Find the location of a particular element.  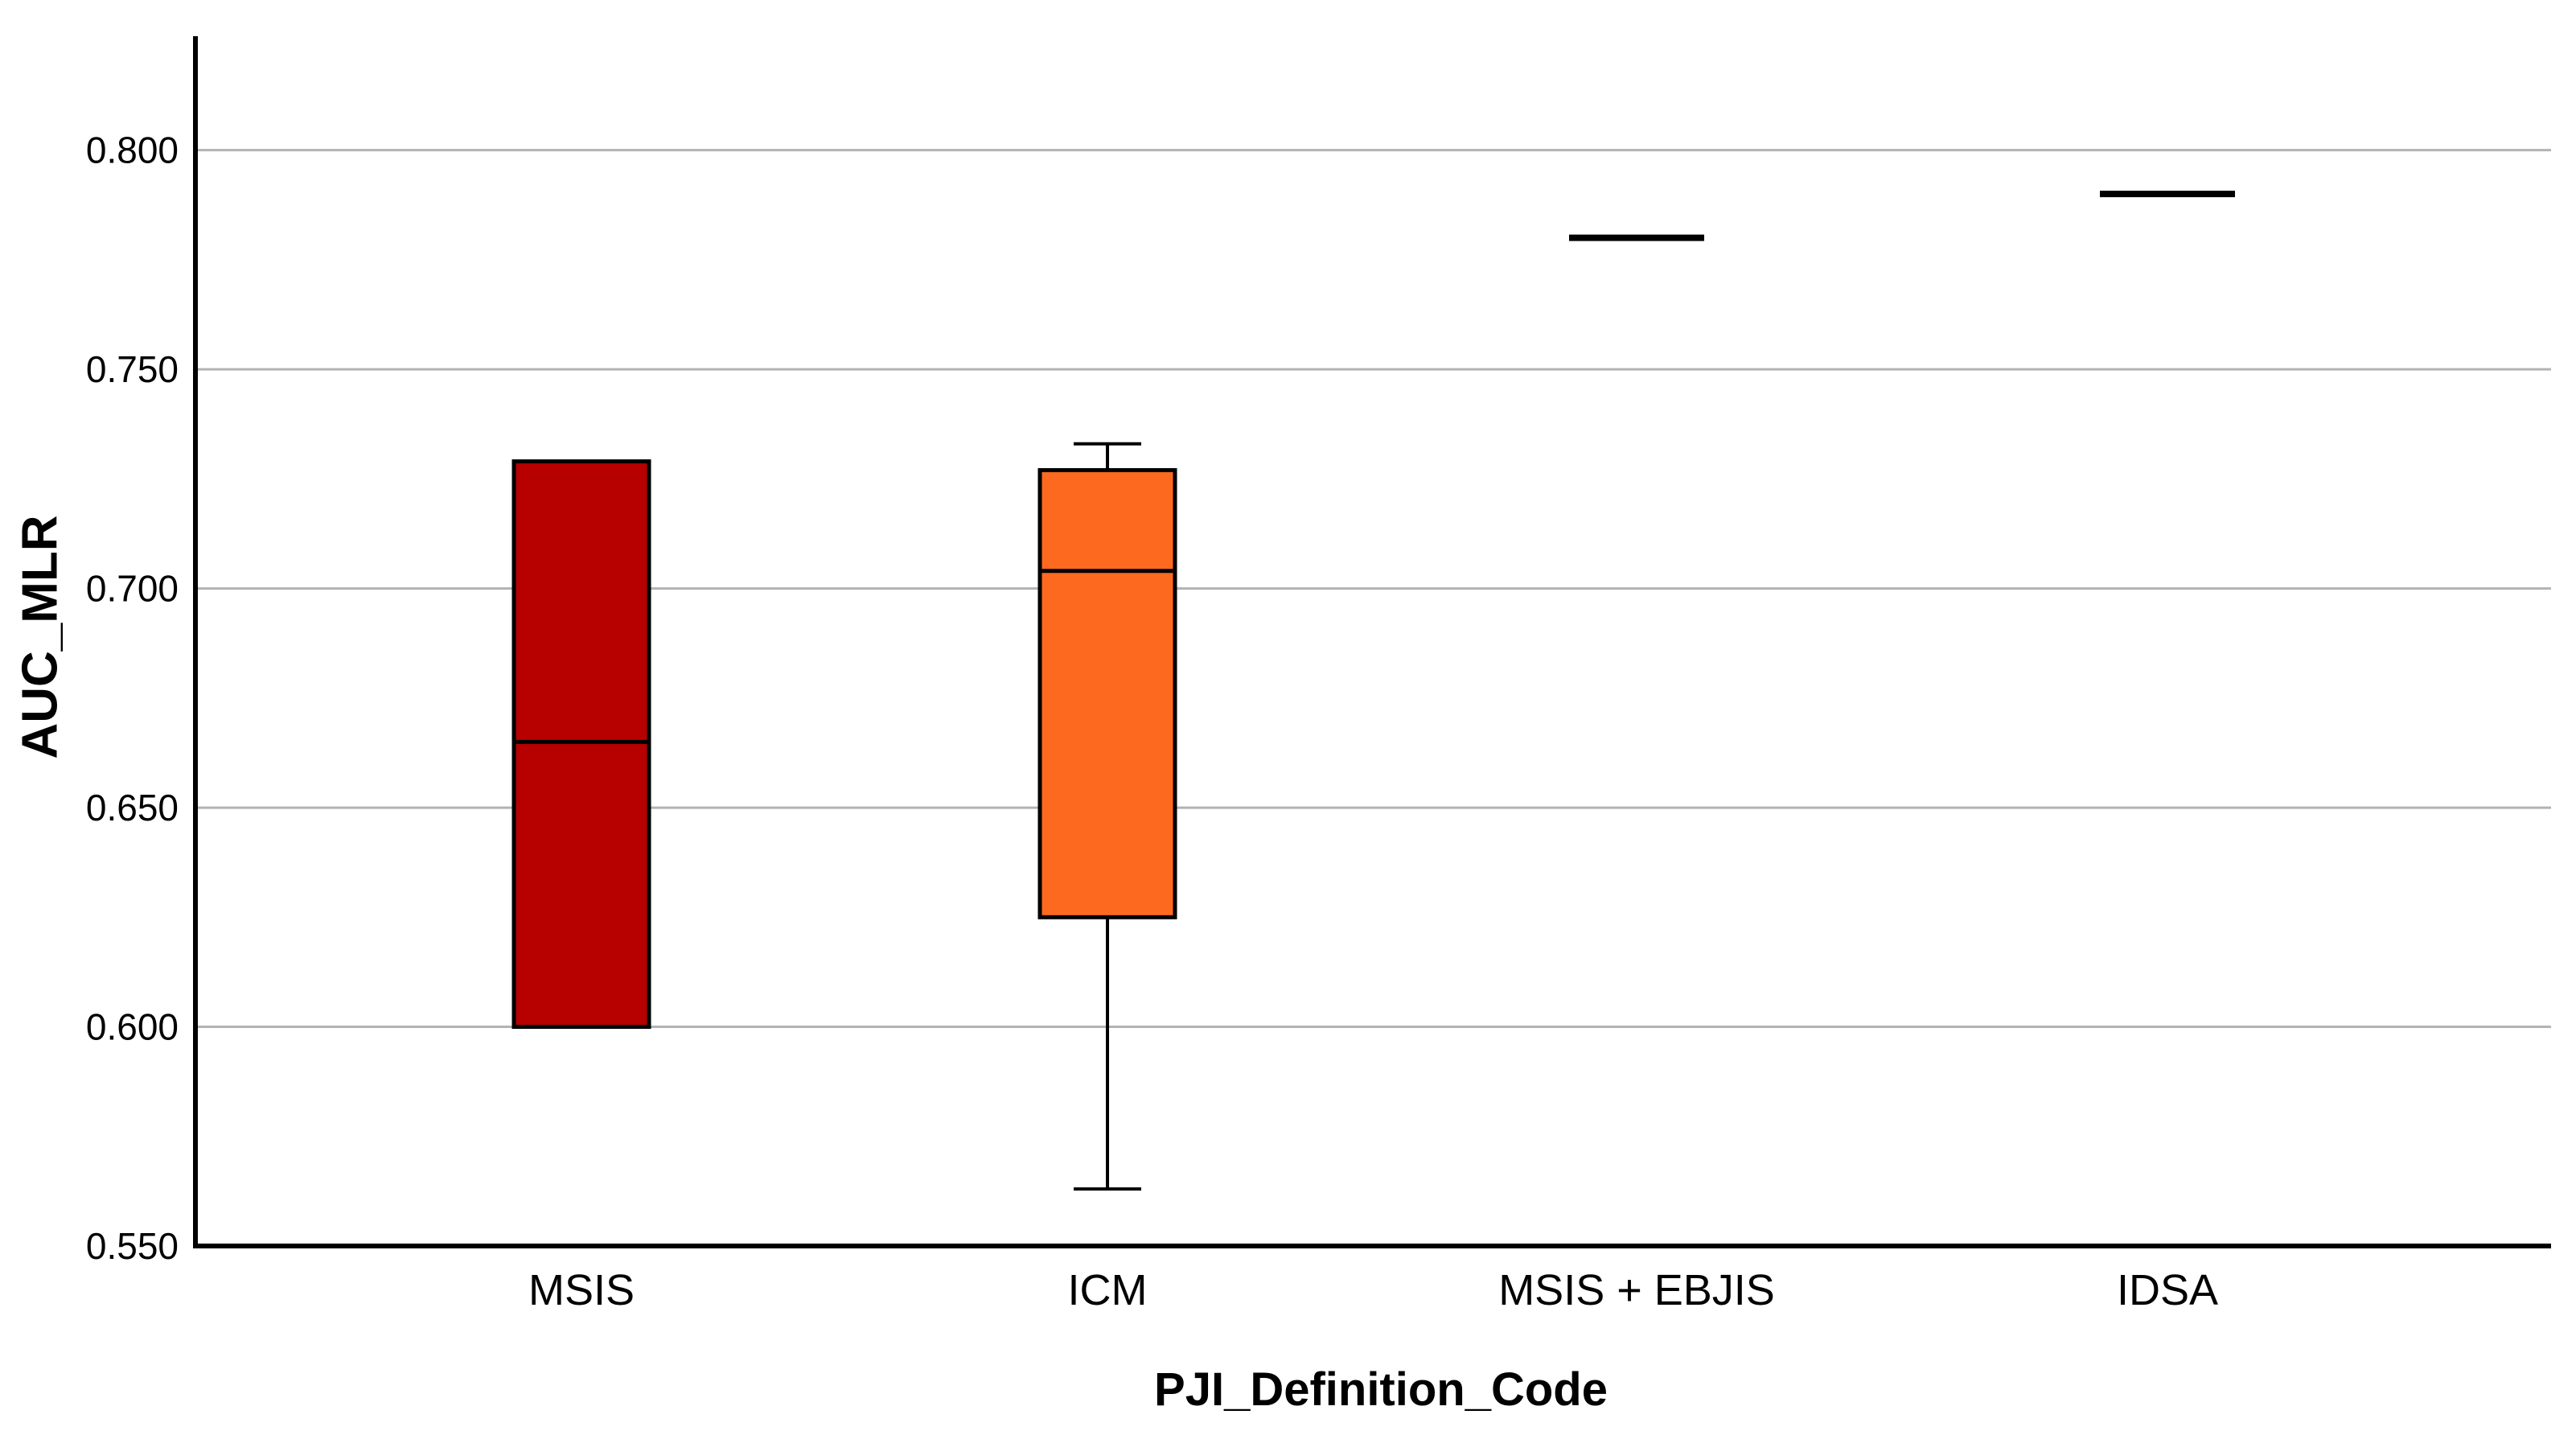

y-tick-label-0.700: 0.700 is located at coordinates (132, 589).